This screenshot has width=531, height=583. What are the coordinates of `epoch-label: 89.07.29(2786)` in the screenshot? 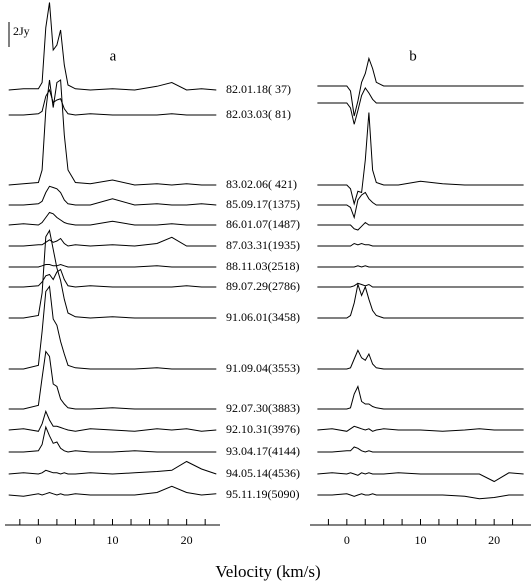 It's located at (263, 286).